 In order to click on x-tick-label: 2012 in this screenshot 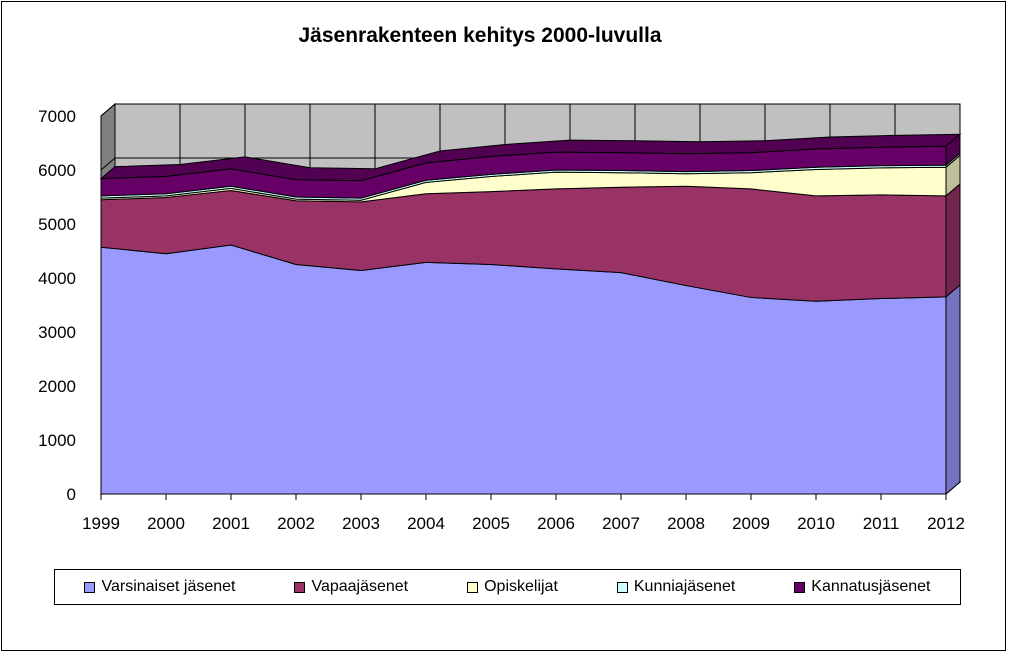, I will do `click(946, 523)`.